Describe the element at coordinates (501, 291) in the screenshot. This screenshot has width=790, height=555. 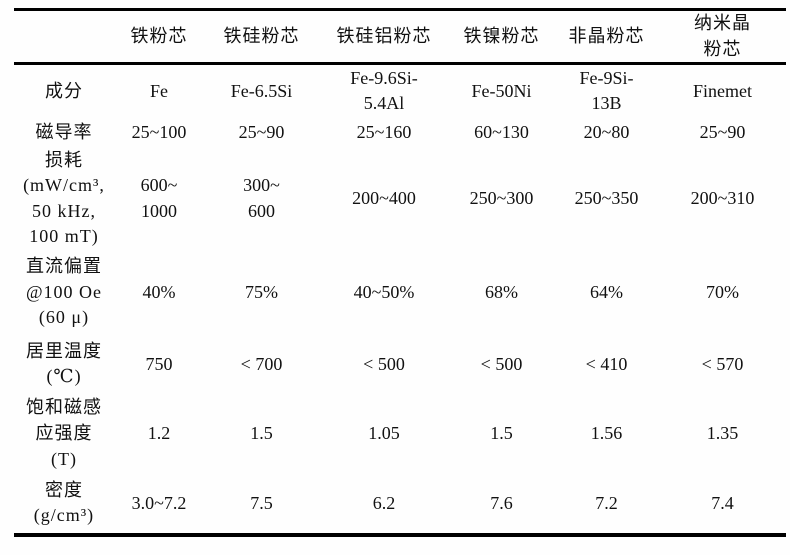
I see `value-cell: 68%` at that location.